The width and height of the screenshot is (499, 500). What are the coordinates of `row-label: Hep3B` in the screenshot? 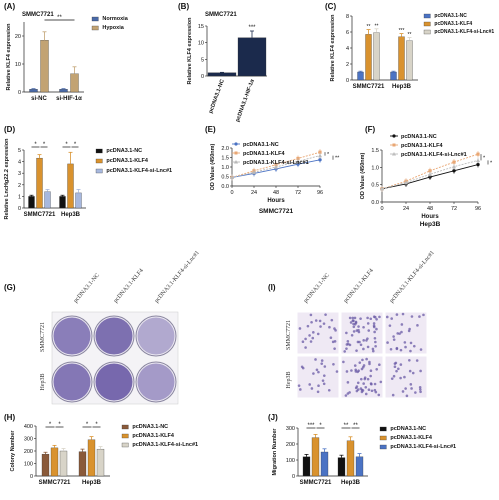 It's located at (289, 380).